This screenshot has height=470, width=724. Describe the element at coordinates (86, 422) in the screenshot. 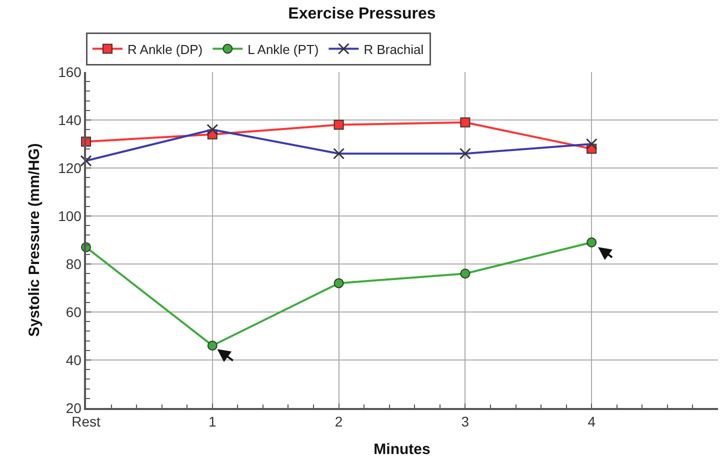

I see `x-tick-label: Rest` at that location.